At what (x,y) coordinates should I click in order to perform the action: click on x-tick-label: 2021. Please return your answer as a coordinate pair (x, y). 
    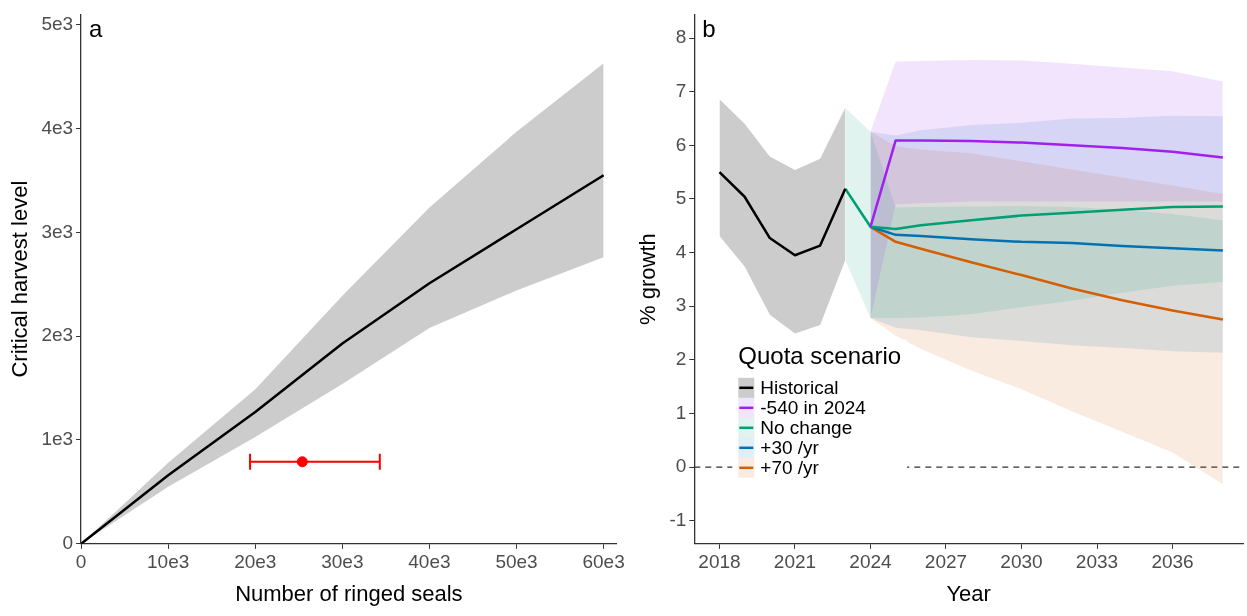
    Looking at the image, I should click on (795, 562).